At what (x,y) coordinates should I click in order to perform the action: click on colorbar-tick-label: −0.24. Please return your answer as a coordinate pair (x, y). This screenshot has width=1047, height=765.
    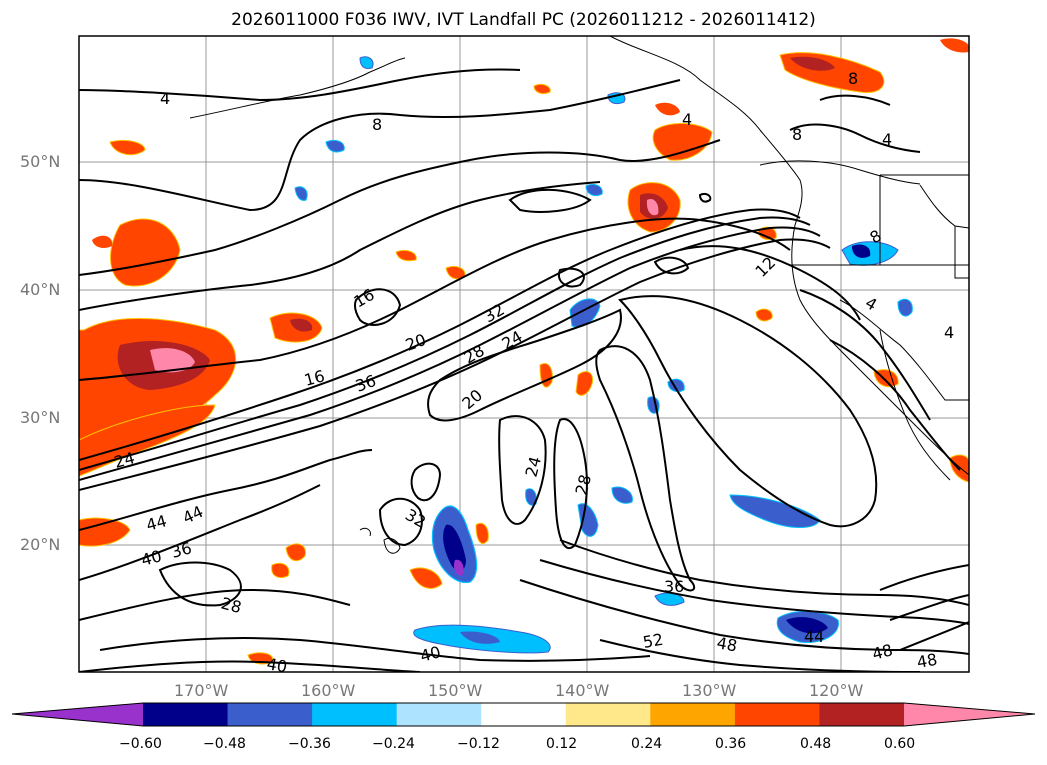
    Looking at the image, I should click on (393, 744).